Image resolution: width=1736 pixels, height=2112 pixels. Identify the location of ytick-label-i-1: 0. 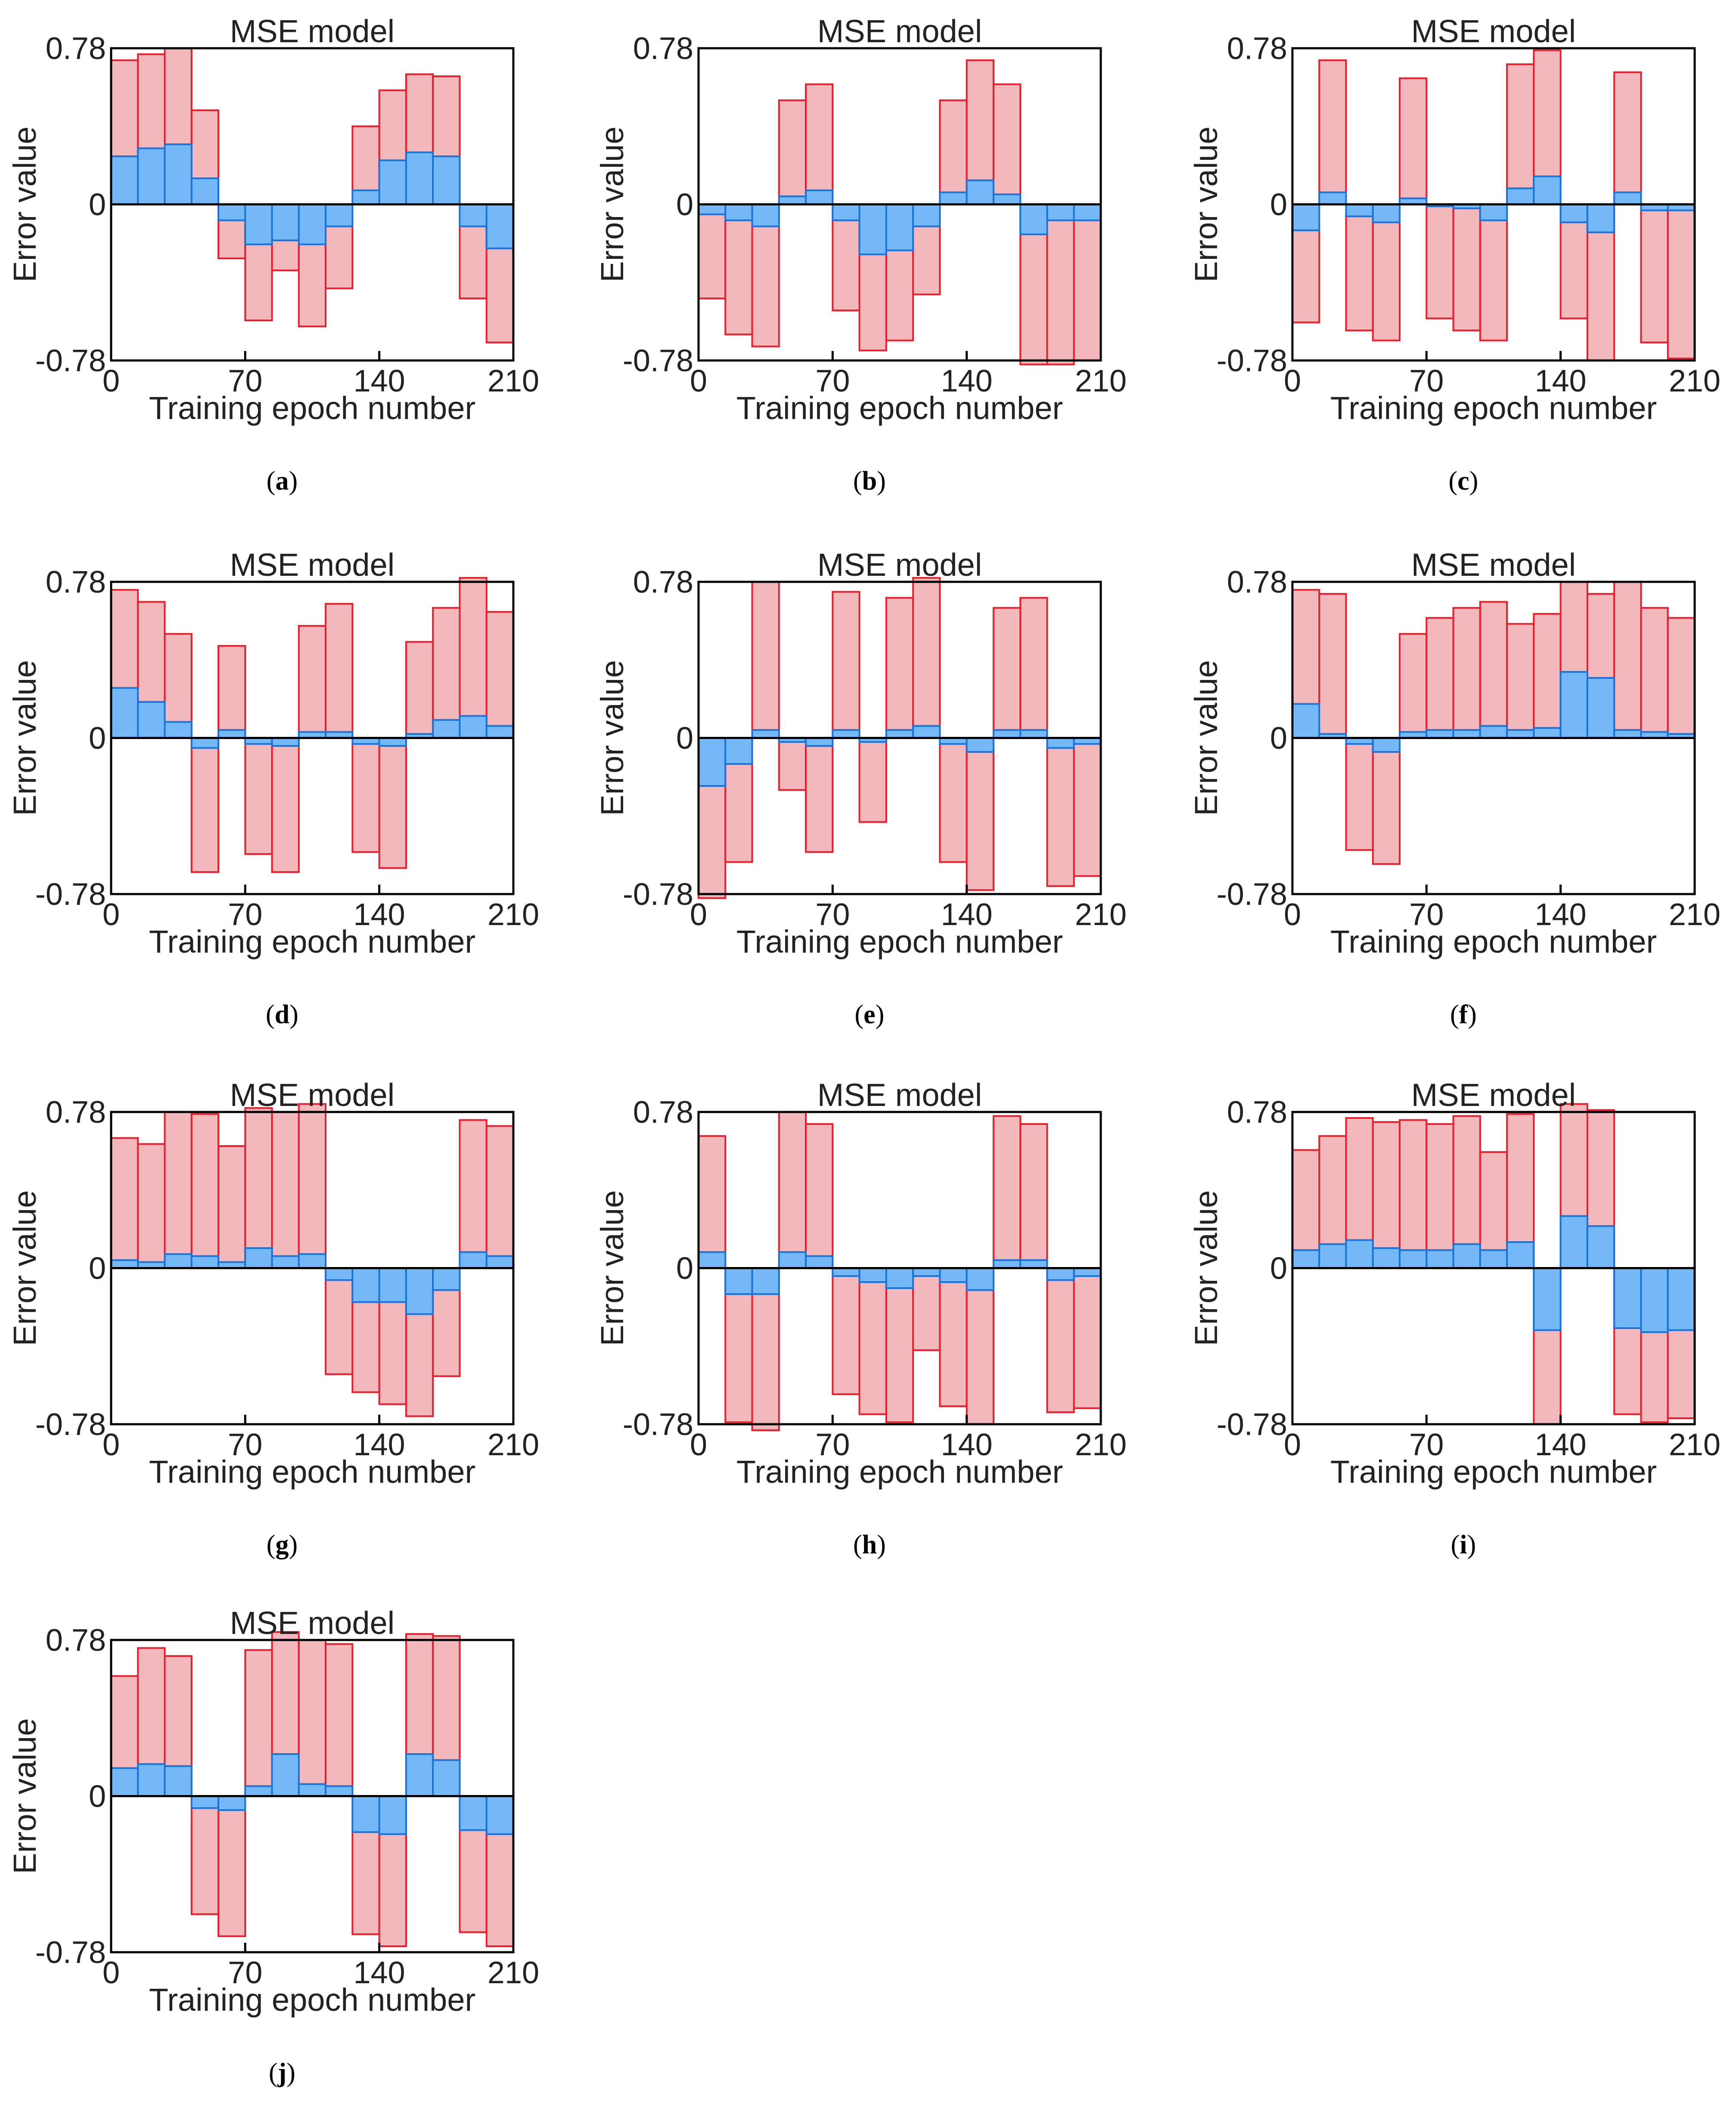
(1278, 1269).